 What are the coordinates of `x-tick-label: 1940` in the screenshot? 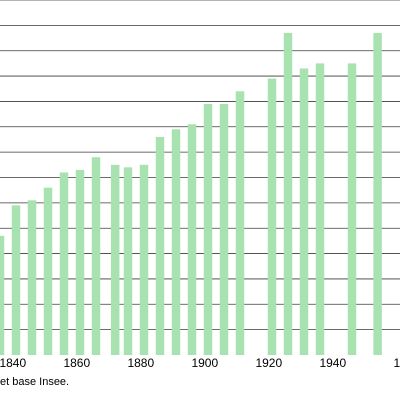 It's located at (332, 363).